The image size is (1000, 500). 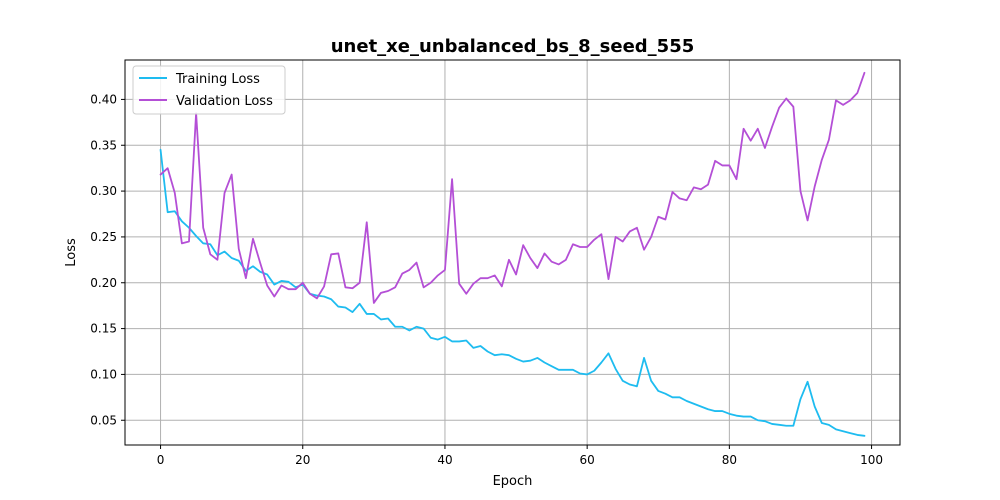 I want to click on y-tick-label: 0.30, so click(x=103, y=191).